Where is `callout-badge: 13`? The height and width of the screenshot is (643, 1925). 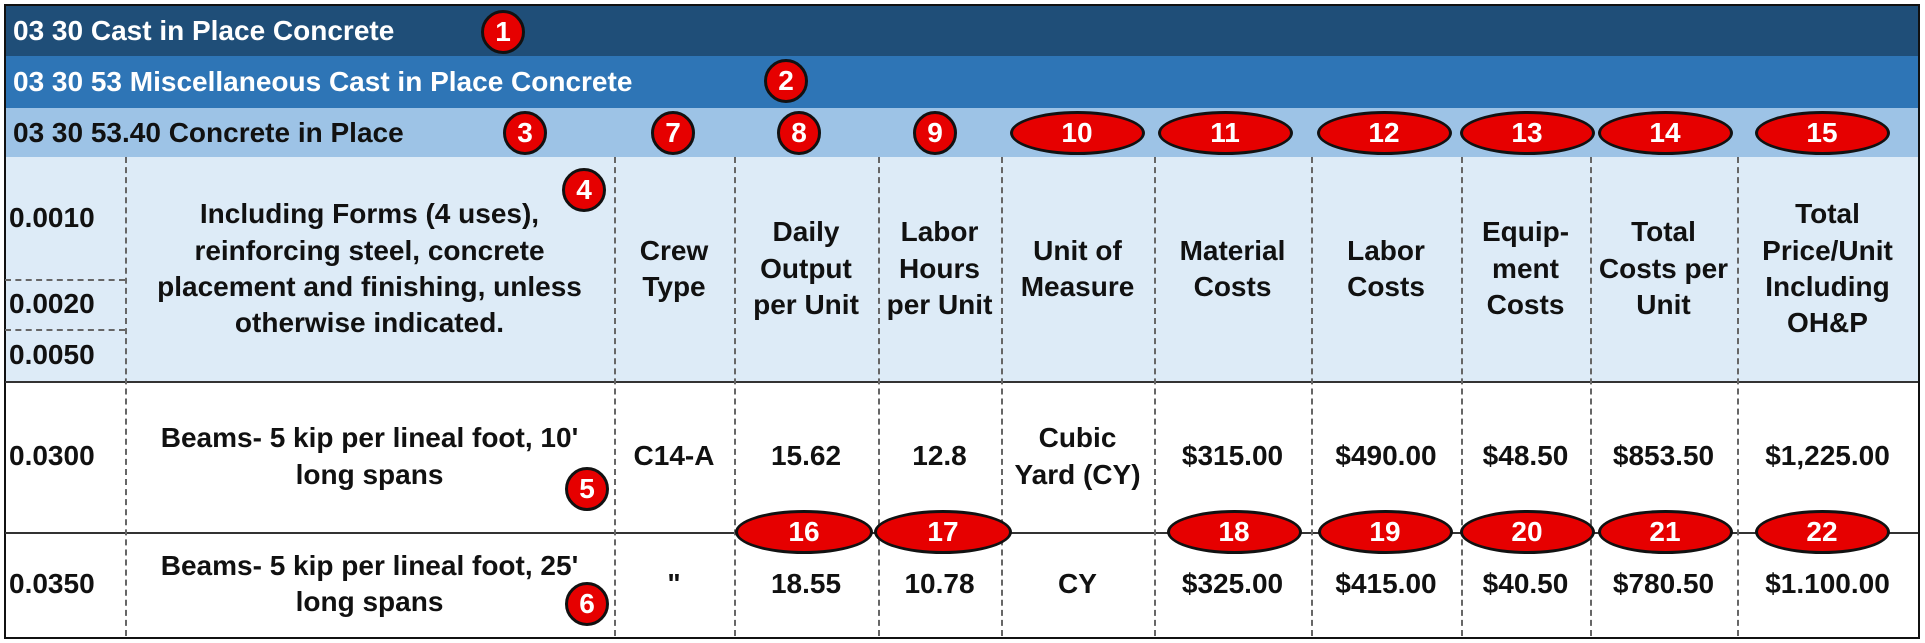 callout-badge: 13 is located at coordinates (1527, 133).